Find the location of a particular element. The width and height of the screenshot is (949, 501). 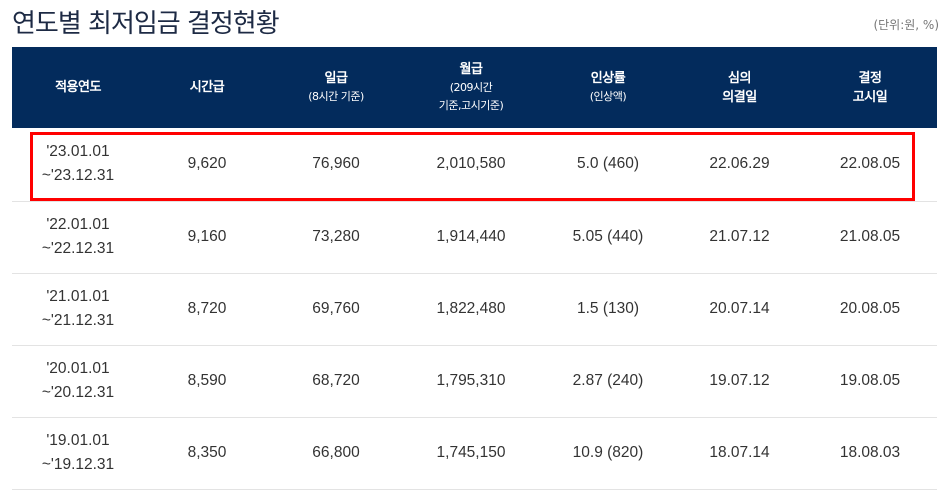

cell-monthly: 2,010,580 is located at coordinates (471, 164).